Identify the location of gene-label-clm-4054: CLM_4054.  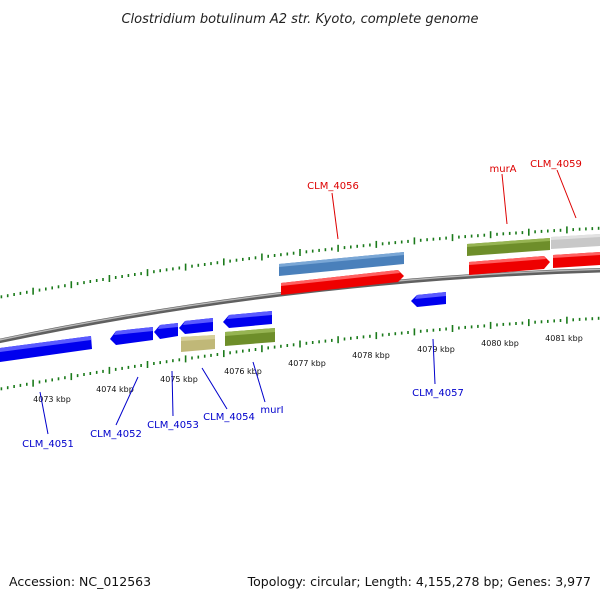
(229, 417).